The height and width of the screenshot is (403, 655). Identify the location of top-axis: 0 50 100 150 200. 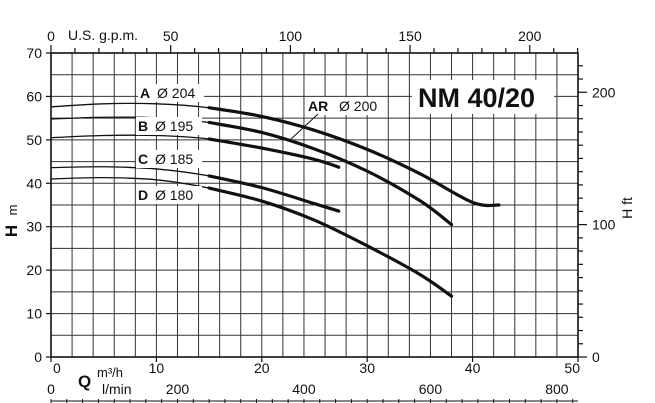
(313, 40).